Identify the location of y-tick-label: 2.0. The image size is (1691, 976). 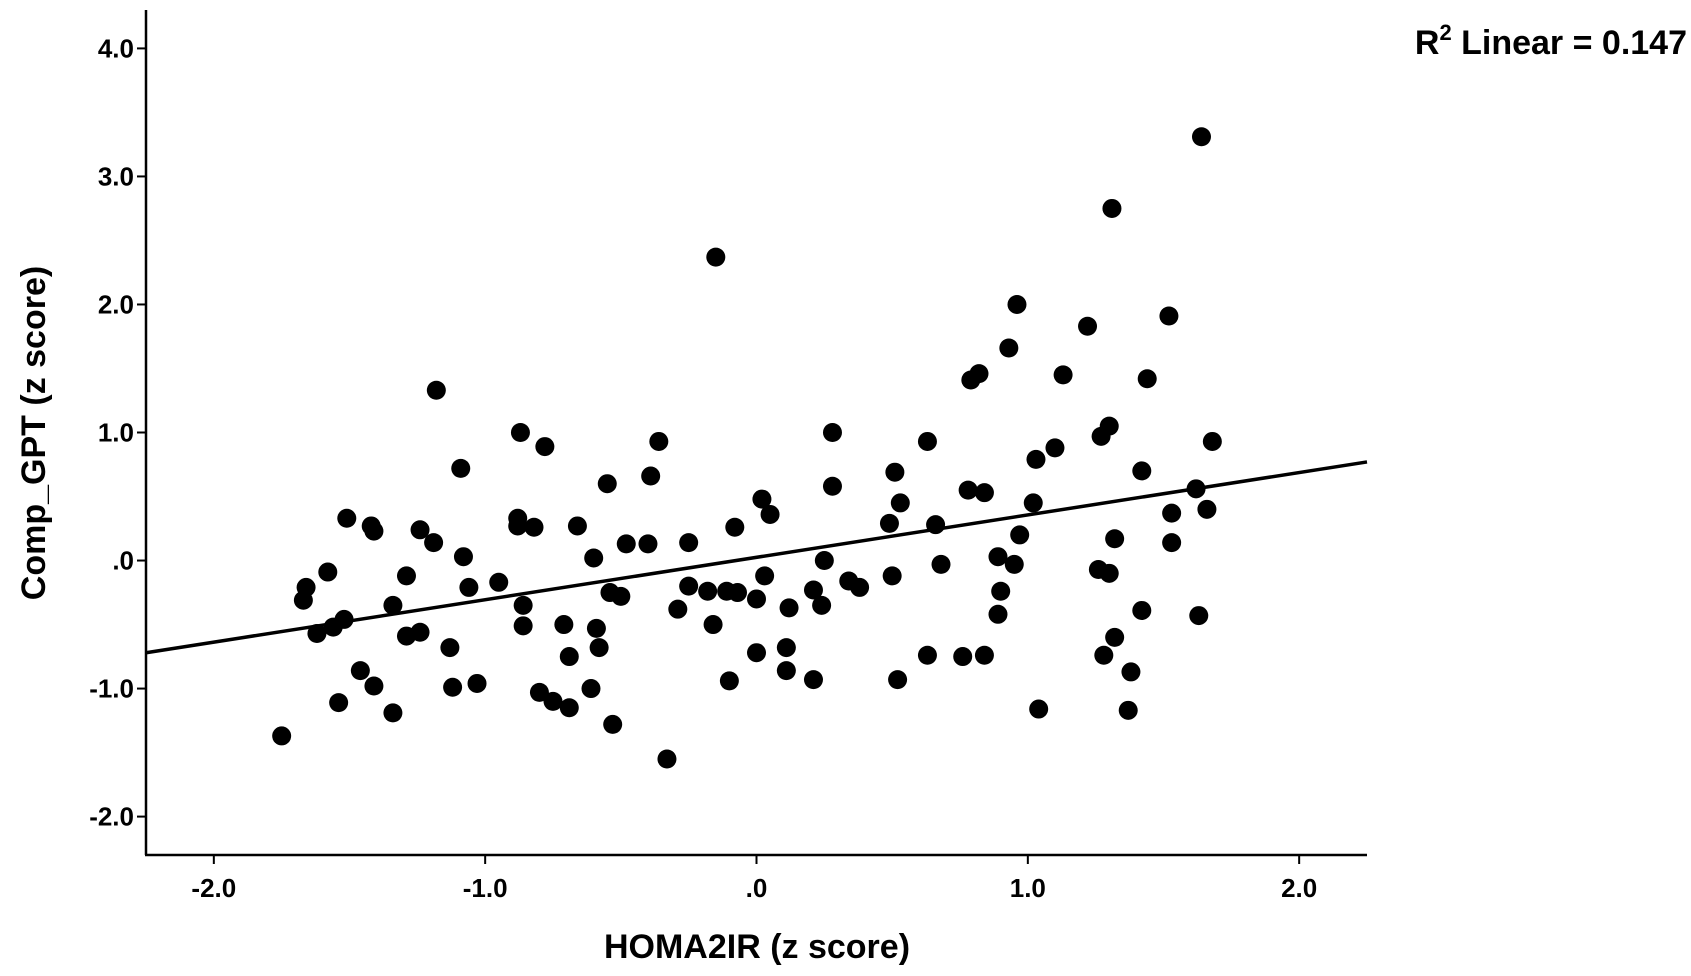
(116, 304).